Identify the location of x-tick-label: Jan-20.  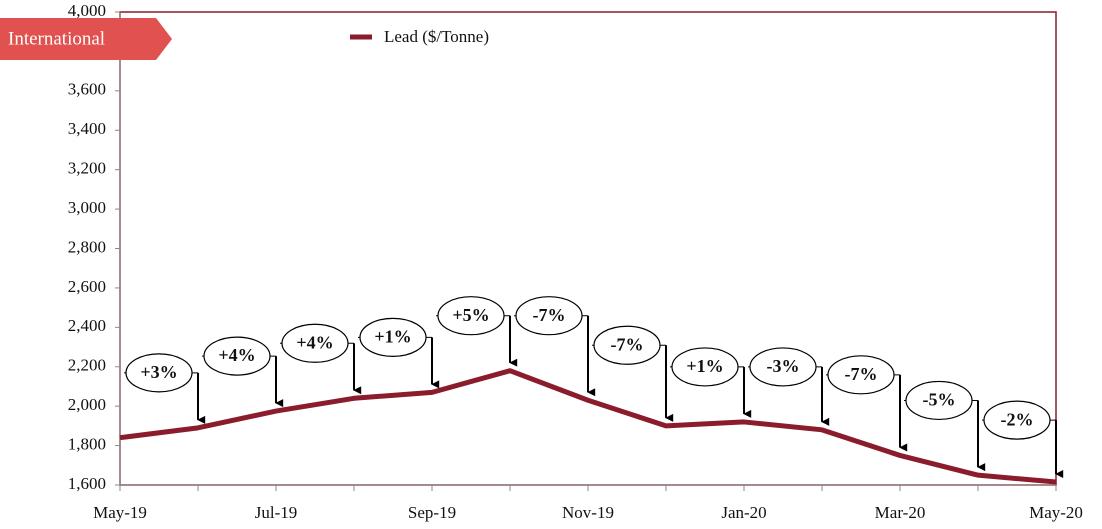
(743, 512).